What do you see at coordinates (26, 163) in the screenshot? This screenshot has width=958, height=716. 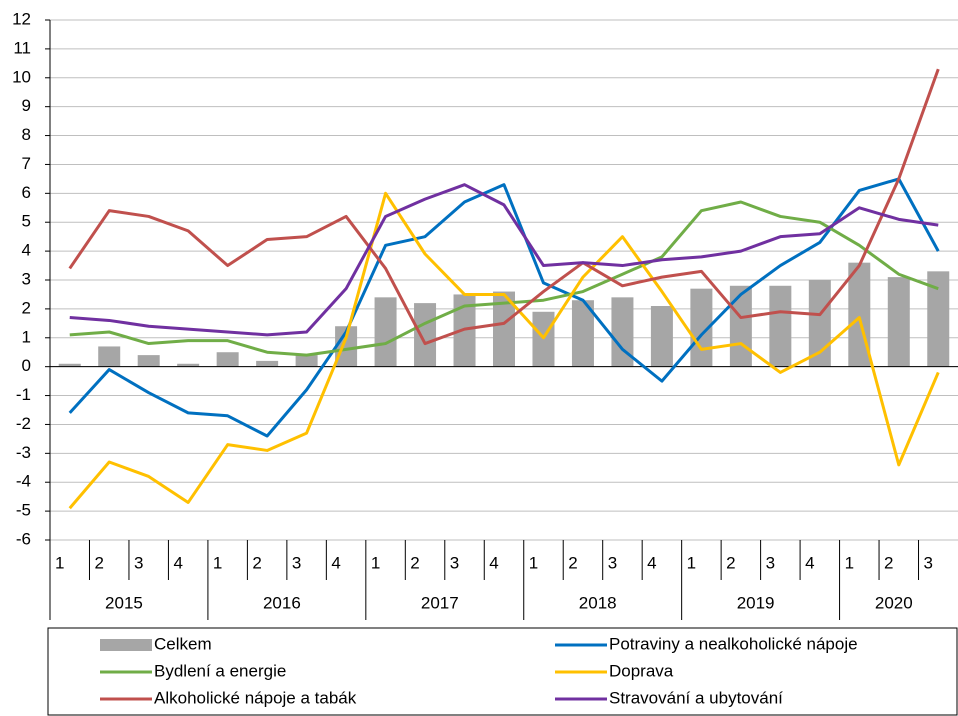 I see `y-tick-label: 7` at bounding box center [26, 163].